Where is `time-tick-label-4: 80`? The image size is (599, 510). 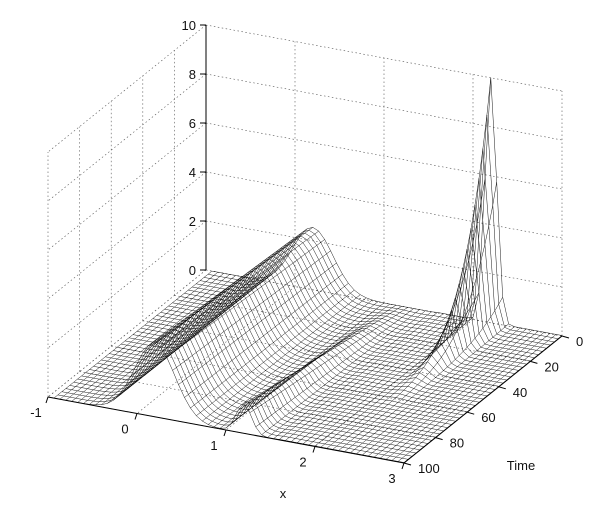 time-tick-label-4: 80 is located at coordinates (457, 443).